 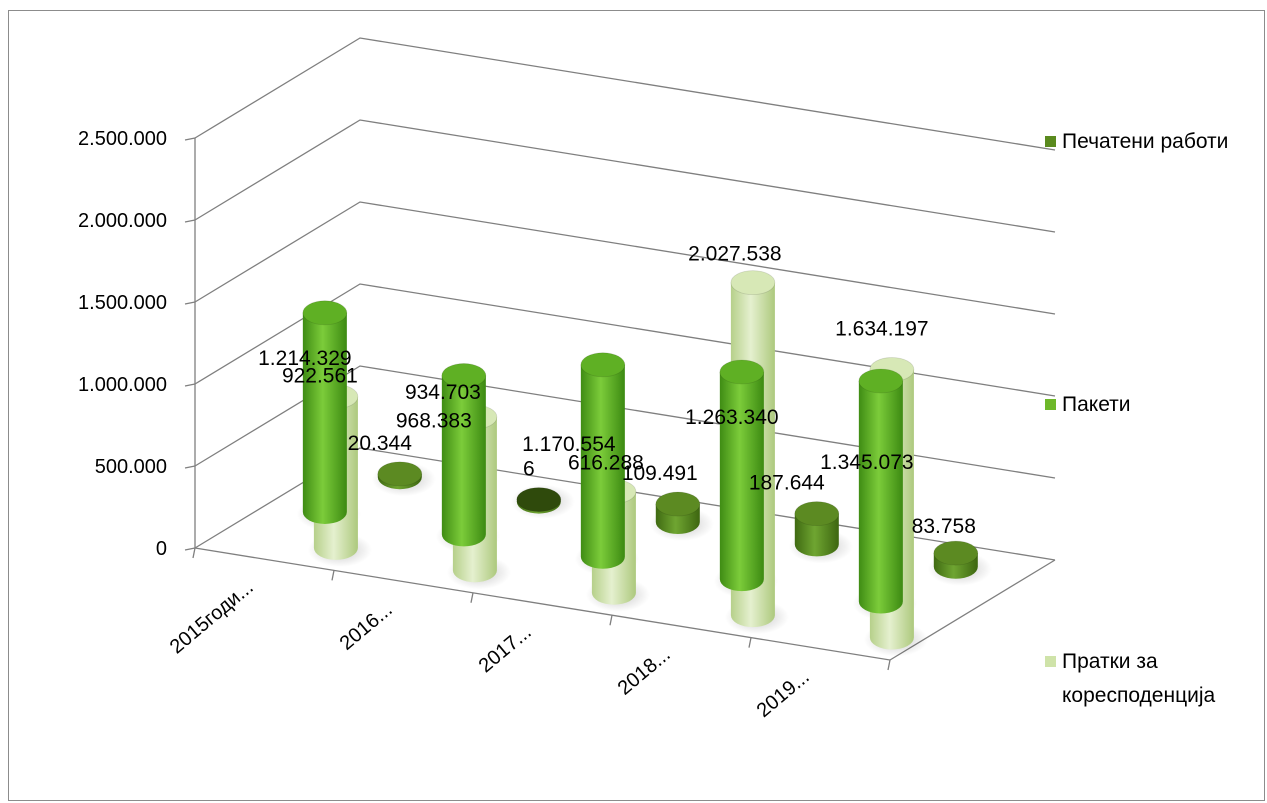 What do you see at coordinates (944, 526) in the screenshot?
I see `data-label: 83.758` at bounding box center [944, 526].